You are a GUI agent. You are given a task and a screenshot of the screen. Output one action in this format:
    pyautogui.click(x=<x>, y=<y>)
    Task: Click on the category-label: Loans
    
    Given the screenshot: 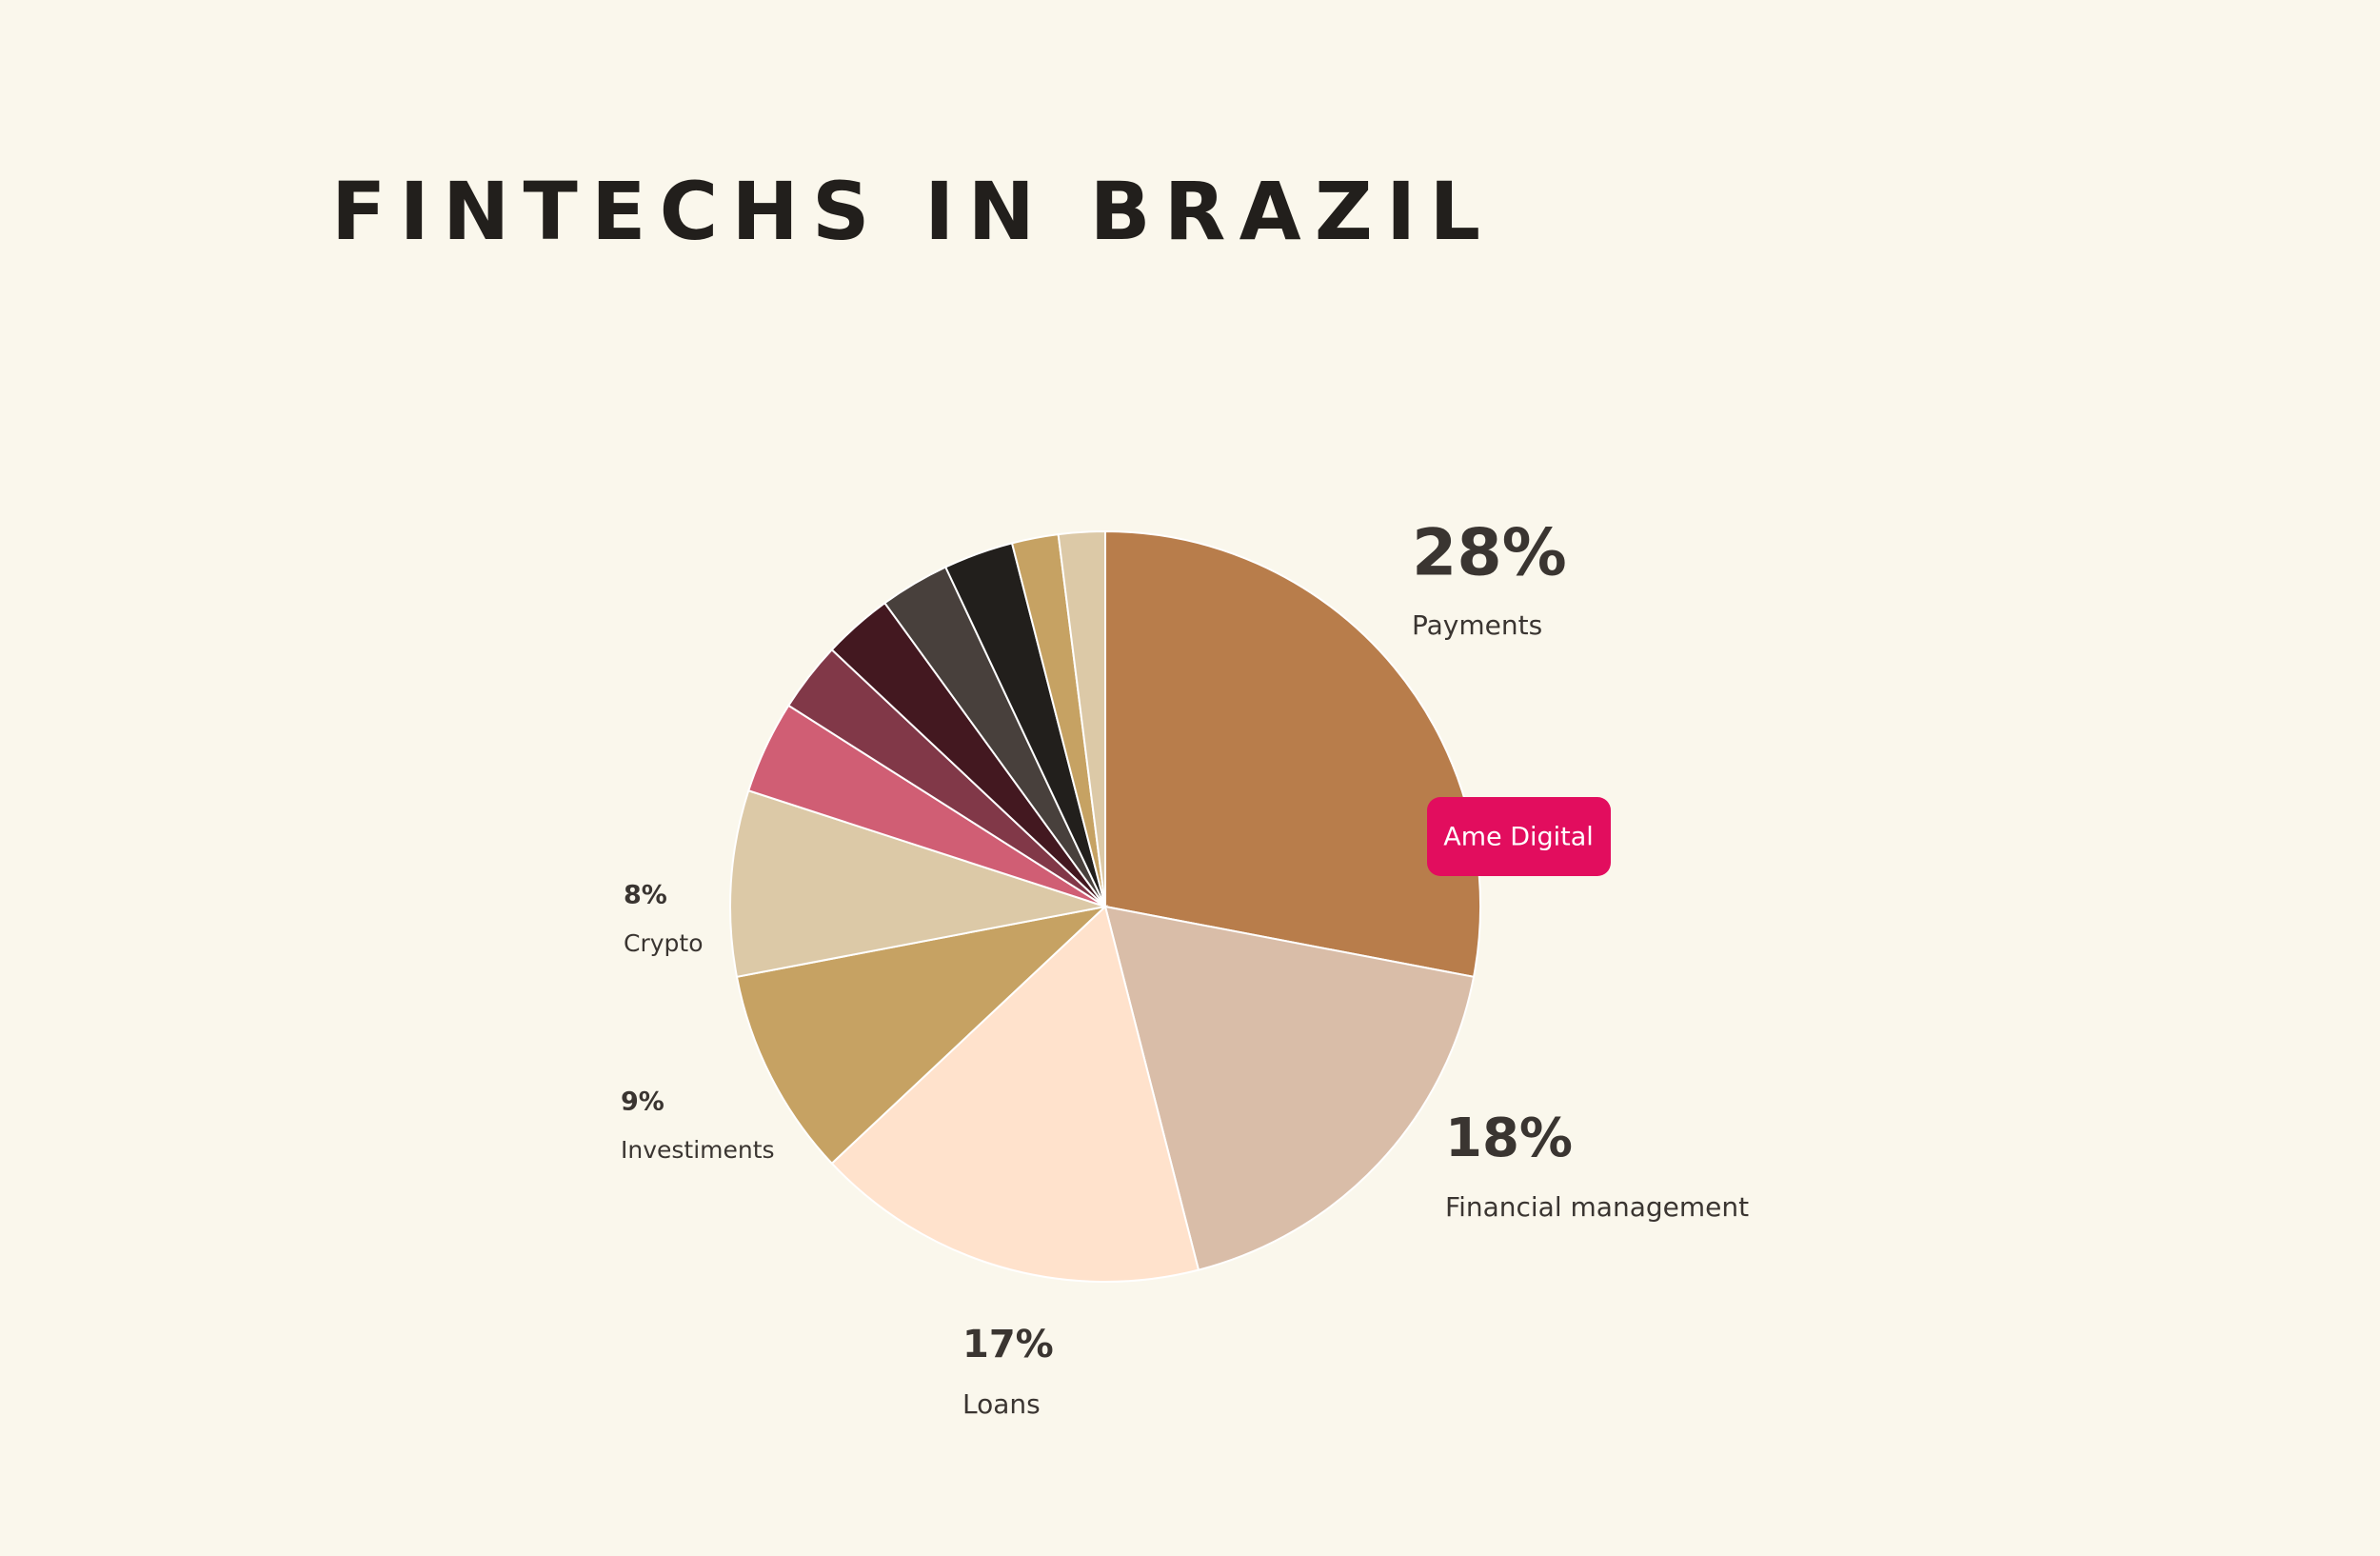 What is the action you would take?
    pyautogui.click(x=1001, y=1404)
    